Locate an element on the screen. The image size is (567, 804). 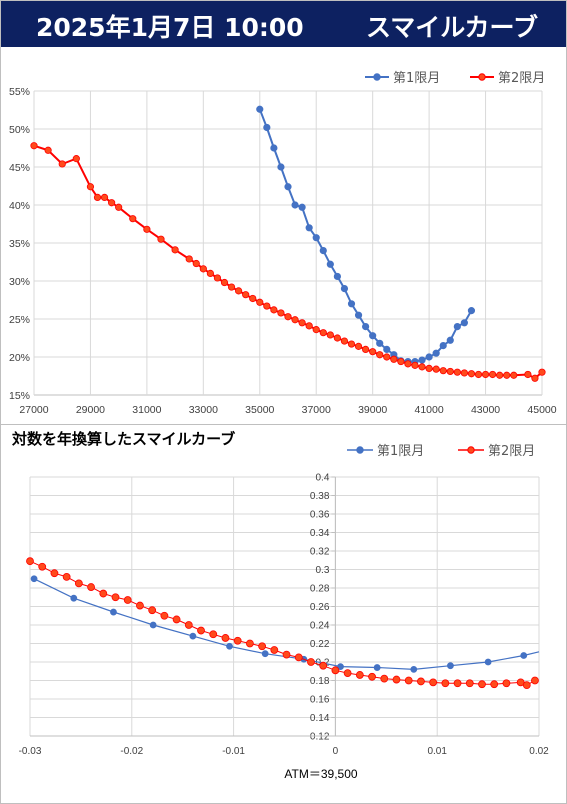
legend-label: 第1限月 is located at coordinates (416, 78).